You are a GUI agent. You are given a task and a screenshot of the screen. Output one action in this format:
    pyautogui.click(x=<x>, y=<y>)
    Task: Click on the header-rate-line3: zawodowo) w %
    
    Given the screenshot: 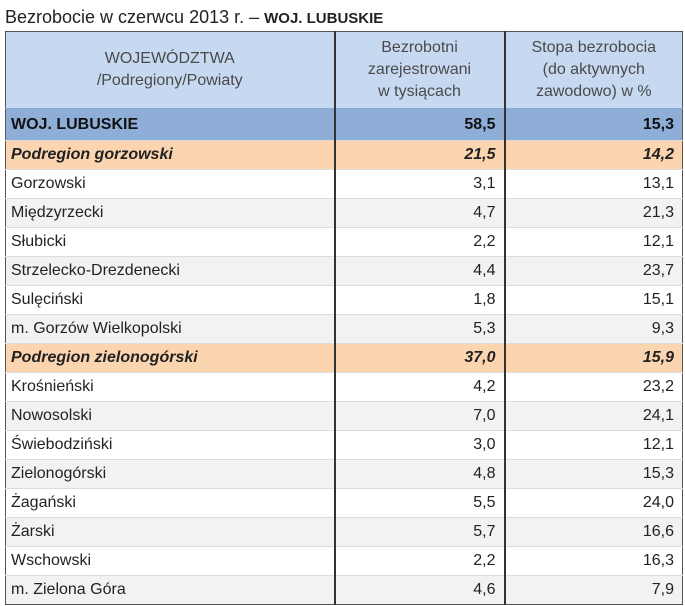 What is the action you would take?
    pyautogui.click(x=593, y=91)
    